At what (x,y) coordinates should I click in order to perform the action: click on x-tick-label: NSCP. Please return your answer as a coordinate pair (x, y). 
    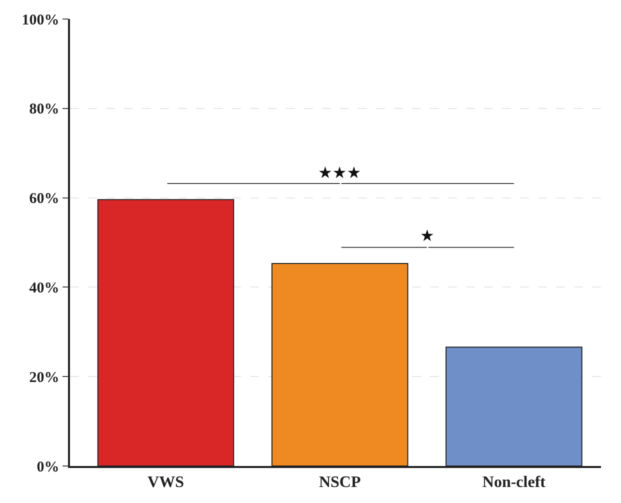
    Looking at the image, I should click on (339, 482).